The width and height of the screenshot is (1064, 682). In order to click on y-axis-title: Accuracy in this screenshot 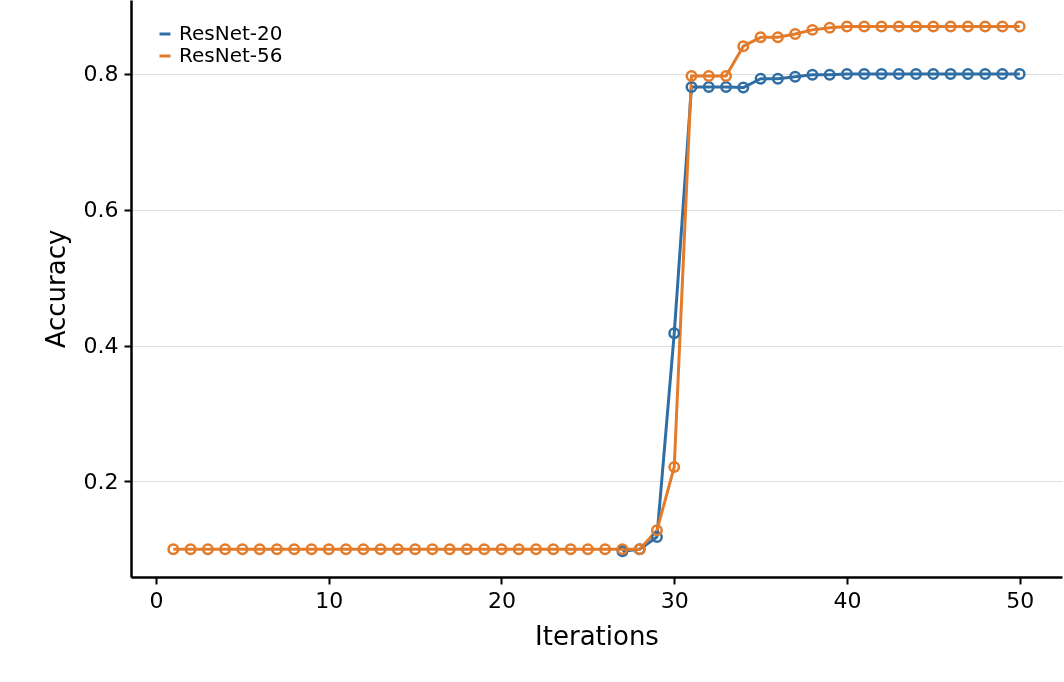, I will do `click(55, 289)`.